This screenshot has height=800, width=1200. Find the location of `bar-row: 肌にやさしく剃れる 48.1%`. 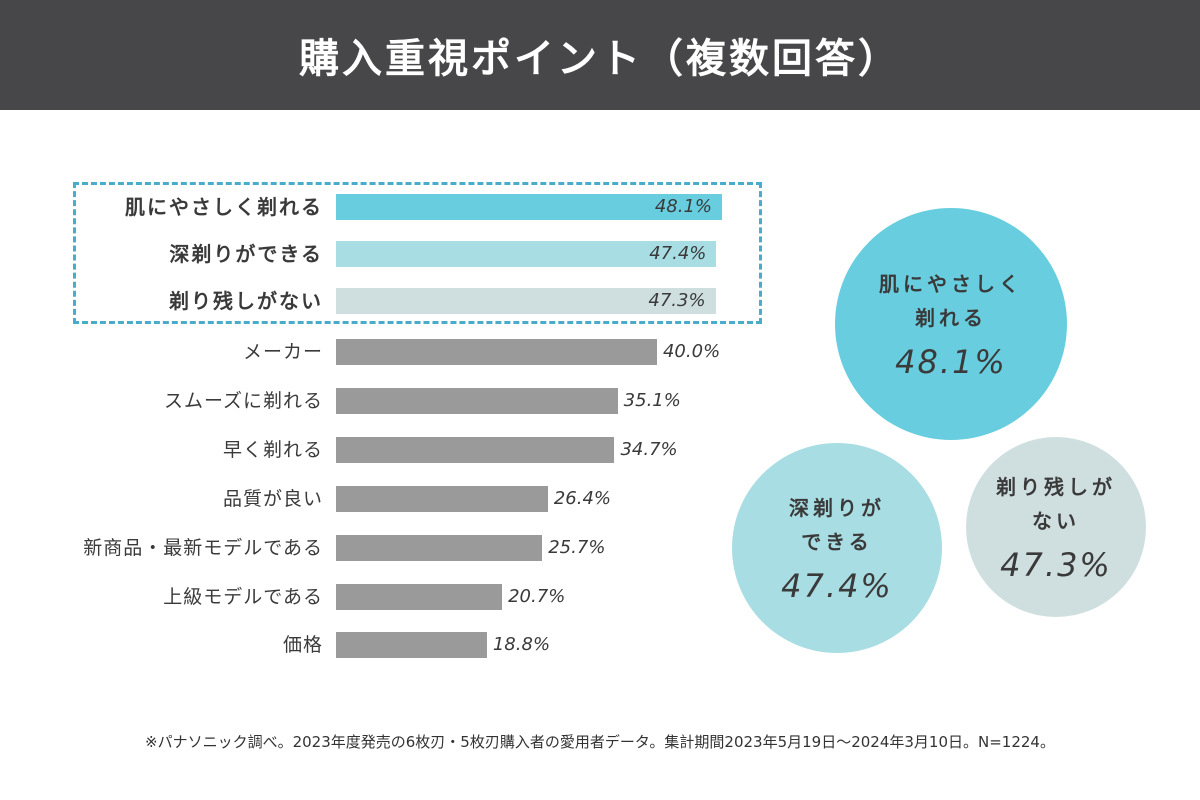

bar-row: 肌にやさしく剃れる 48.1% is located at coordinates (380, 207).